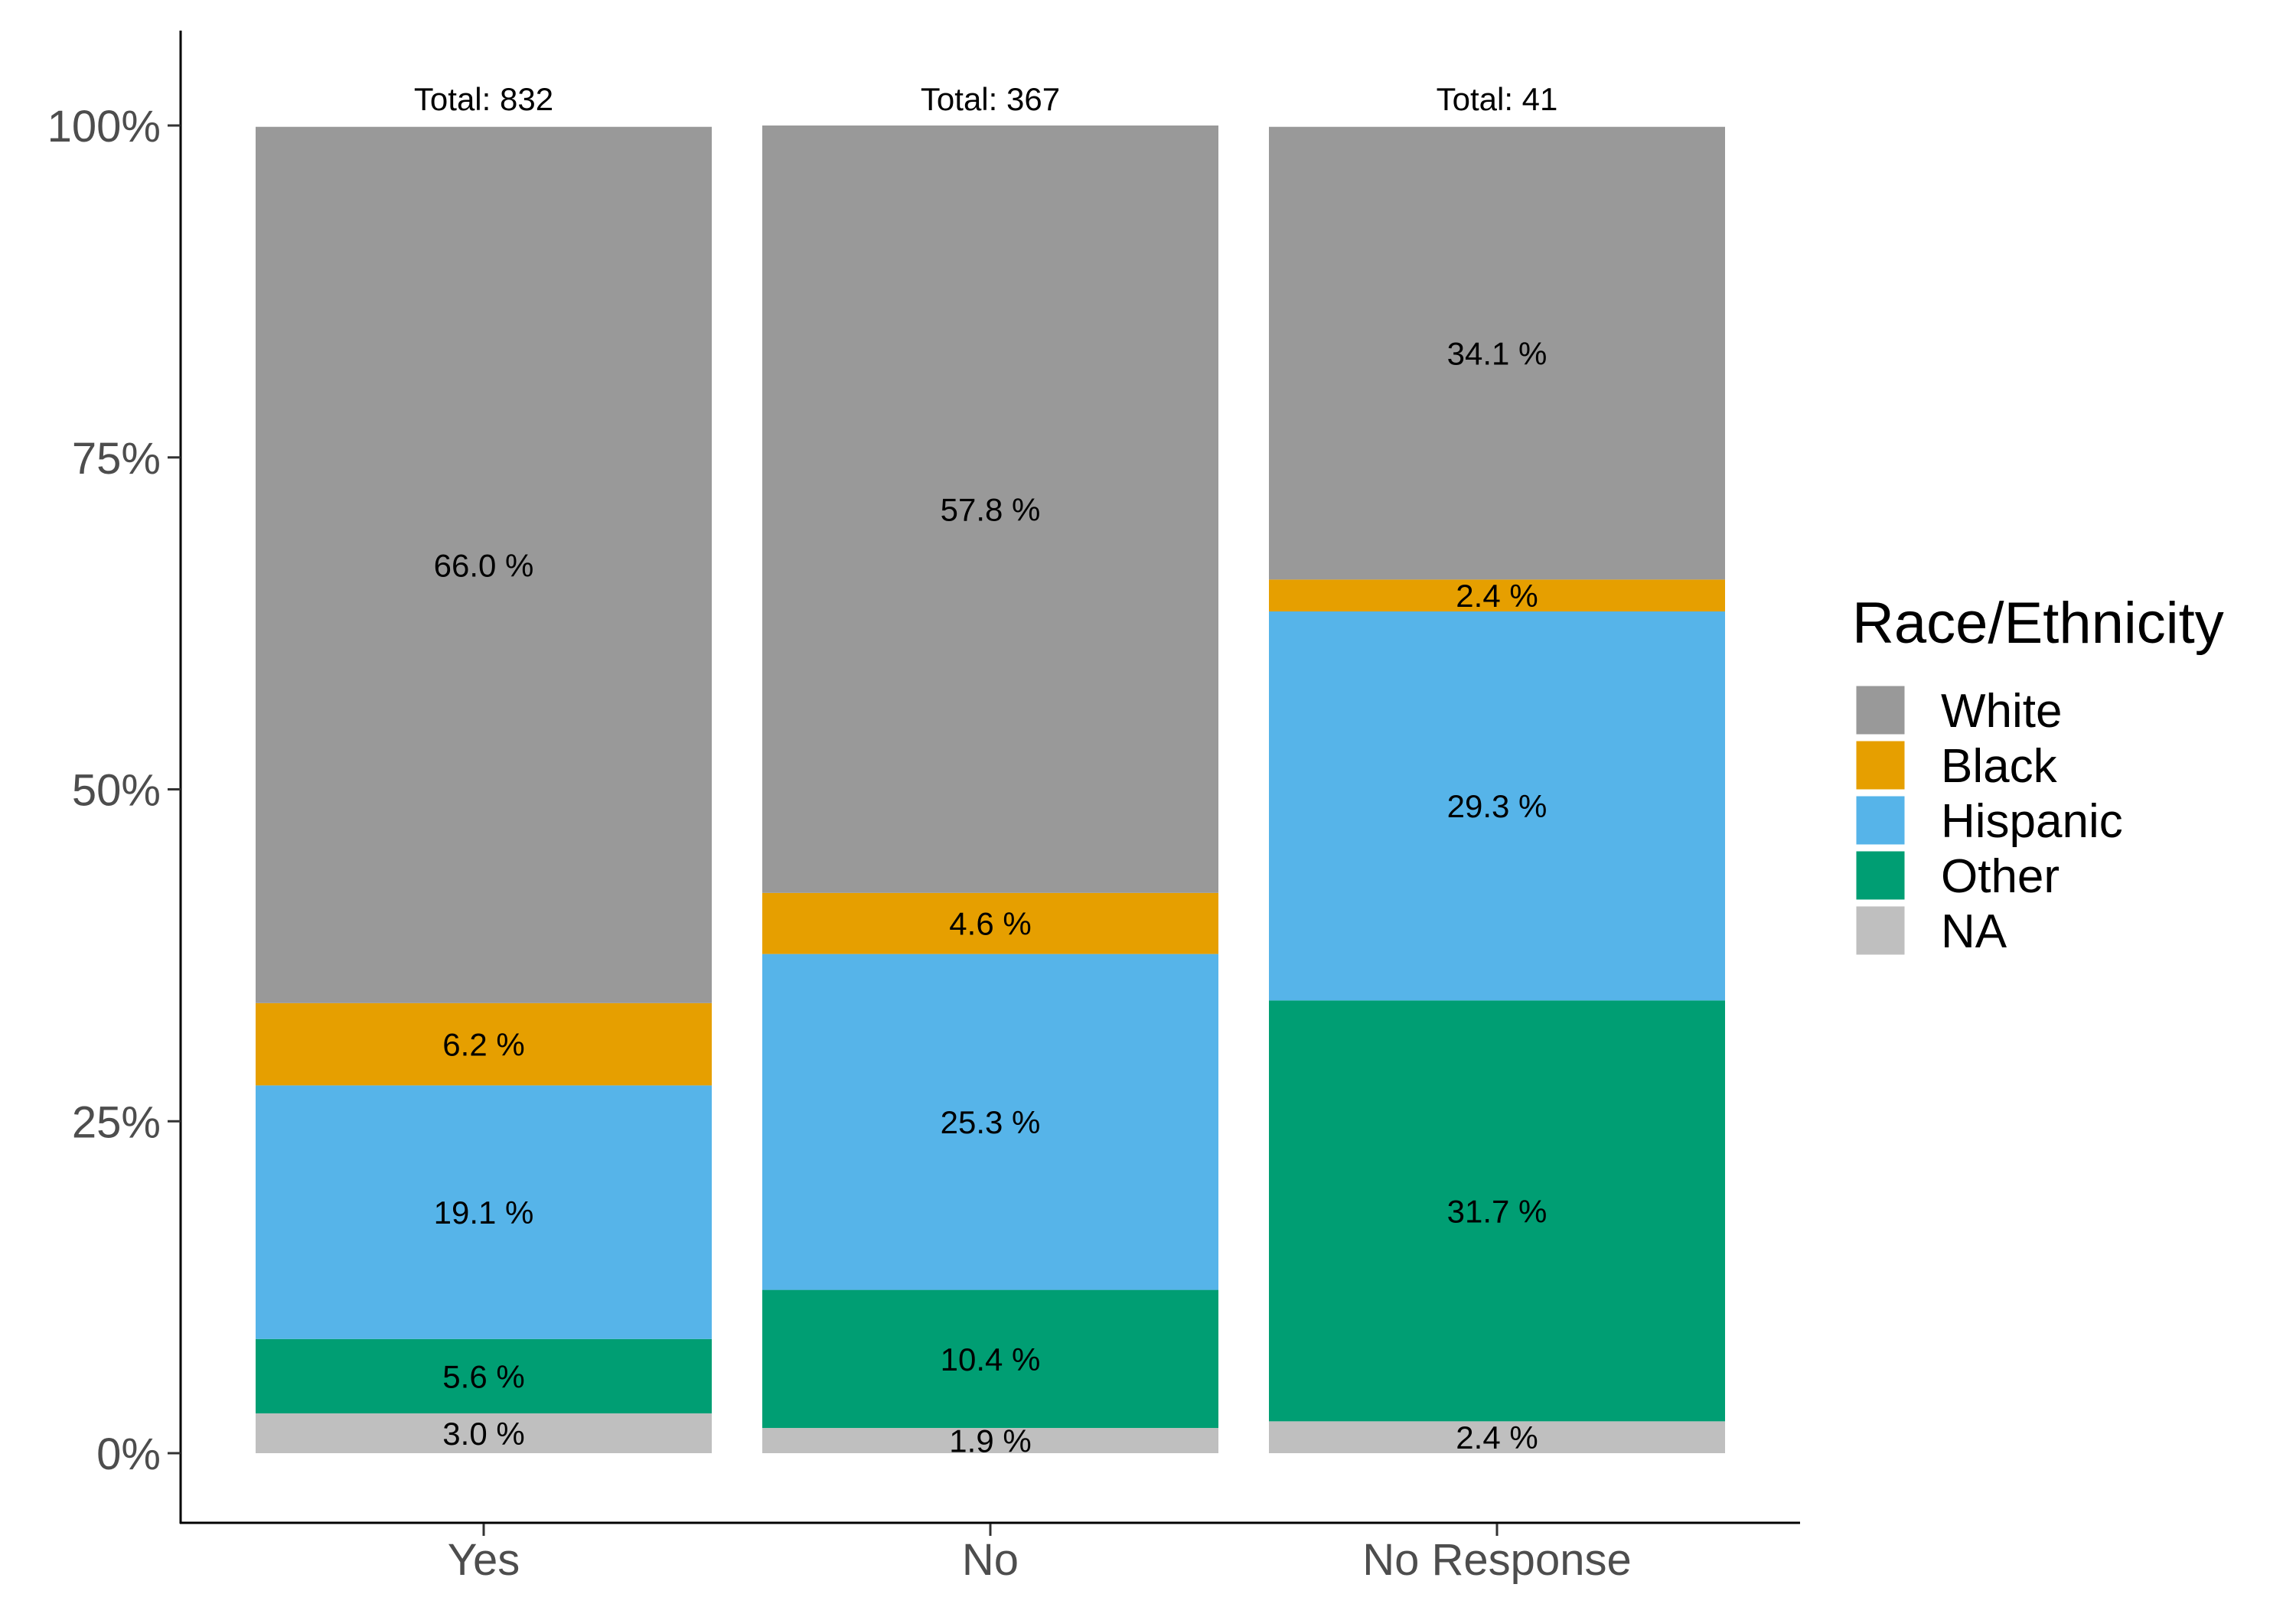  I want to click on x-ticks-group: Yes No No Response, so click(1040, 1554).